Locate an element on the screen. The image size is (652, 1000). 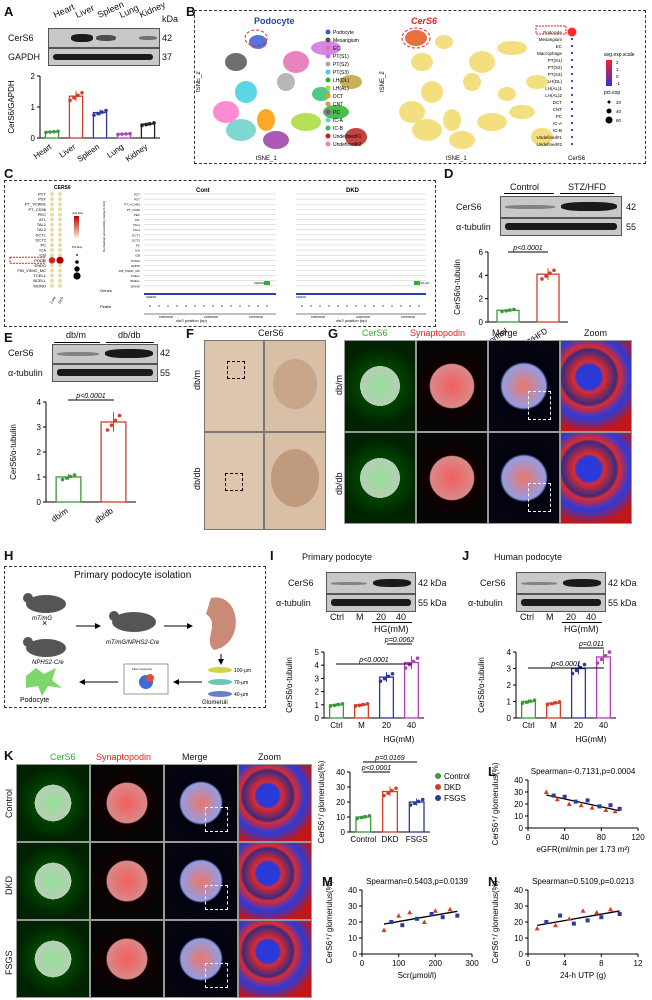
track-row-label: ICB is located at coordinates (137, 256).